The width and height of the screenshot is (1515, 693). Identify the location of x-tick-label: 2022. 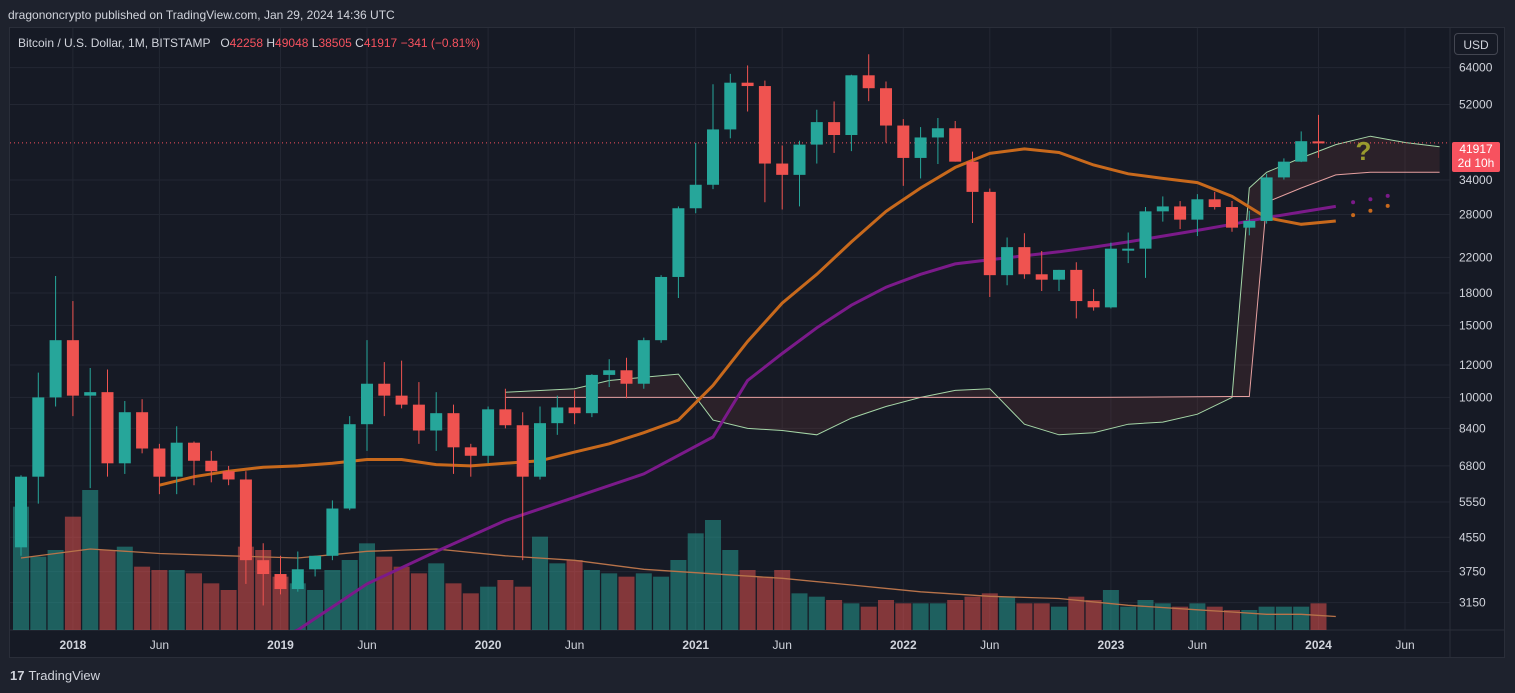
(903, 645).